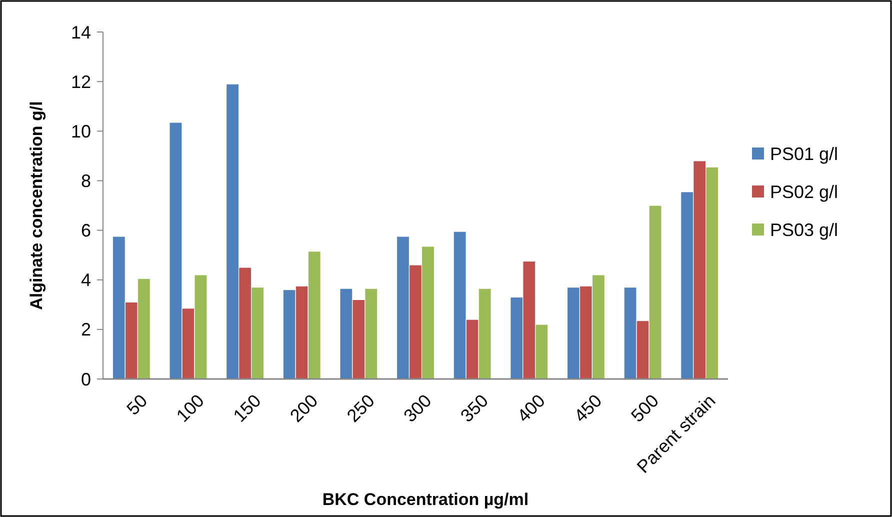 The width and height of the screenshot is (892, 517). I want to click on legend-label: PS03 g/l, so click(804, 230).